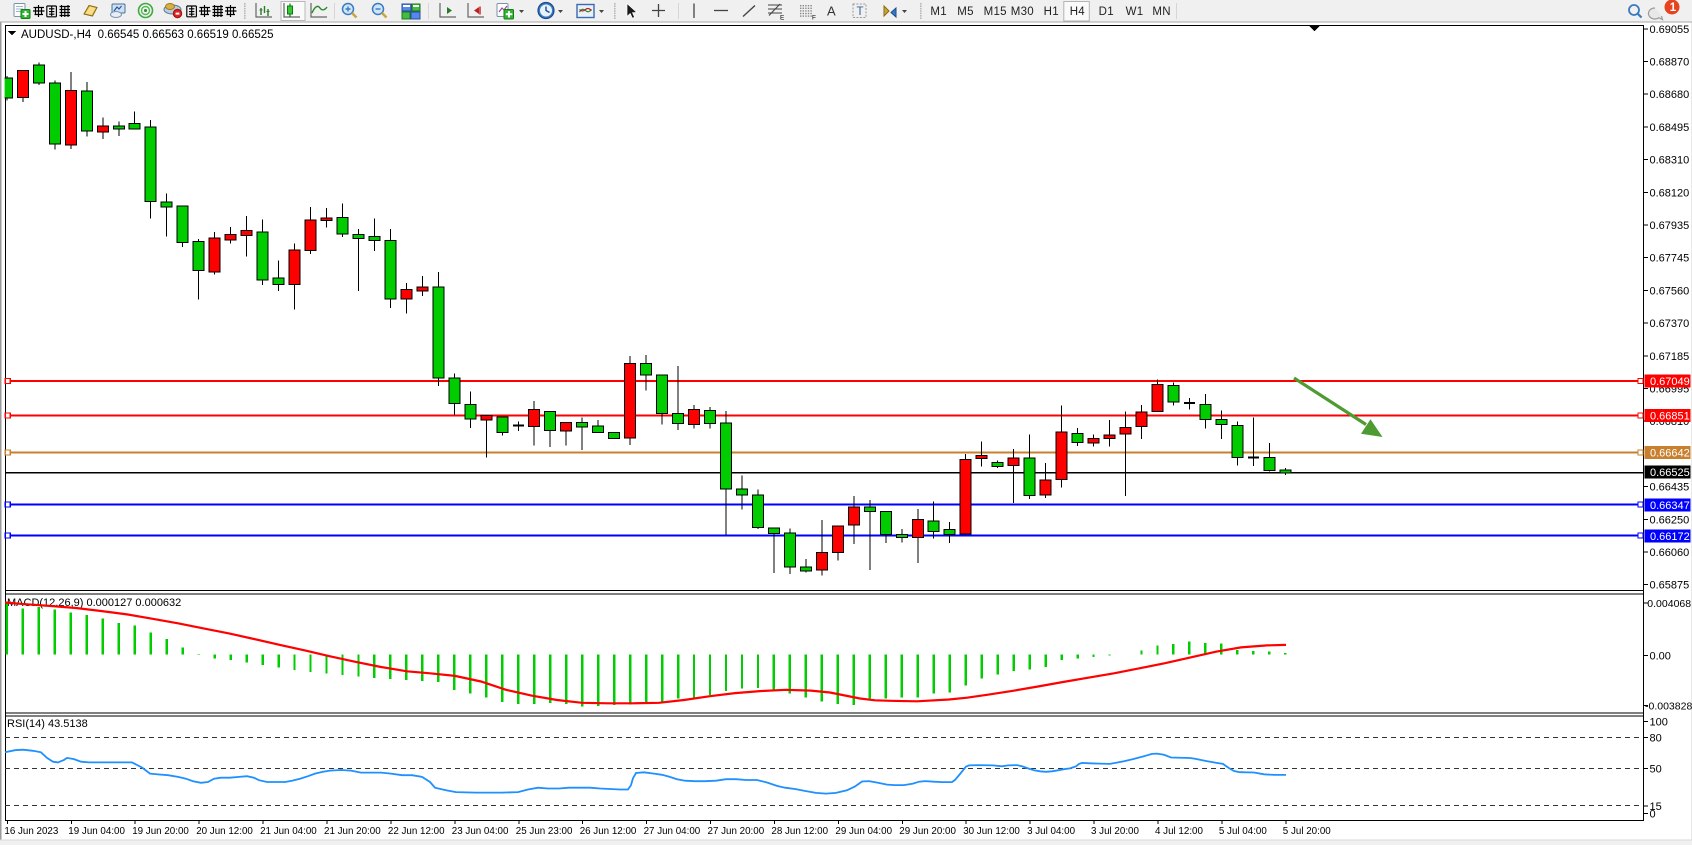 Image resolution: width=1692 pixels, height=850 pixels. I want to click on svg-text: 1, so click(1673, 8).